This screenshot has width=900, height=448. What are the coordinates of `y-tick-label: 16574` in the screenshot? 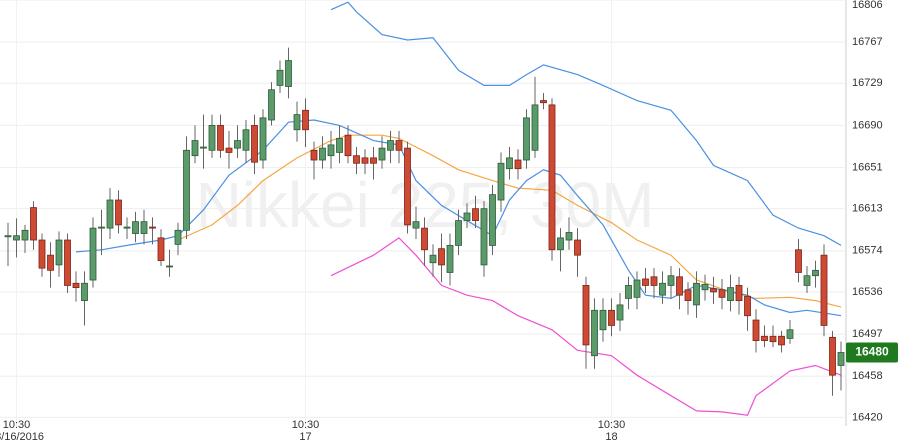 It's located at (867, 251).